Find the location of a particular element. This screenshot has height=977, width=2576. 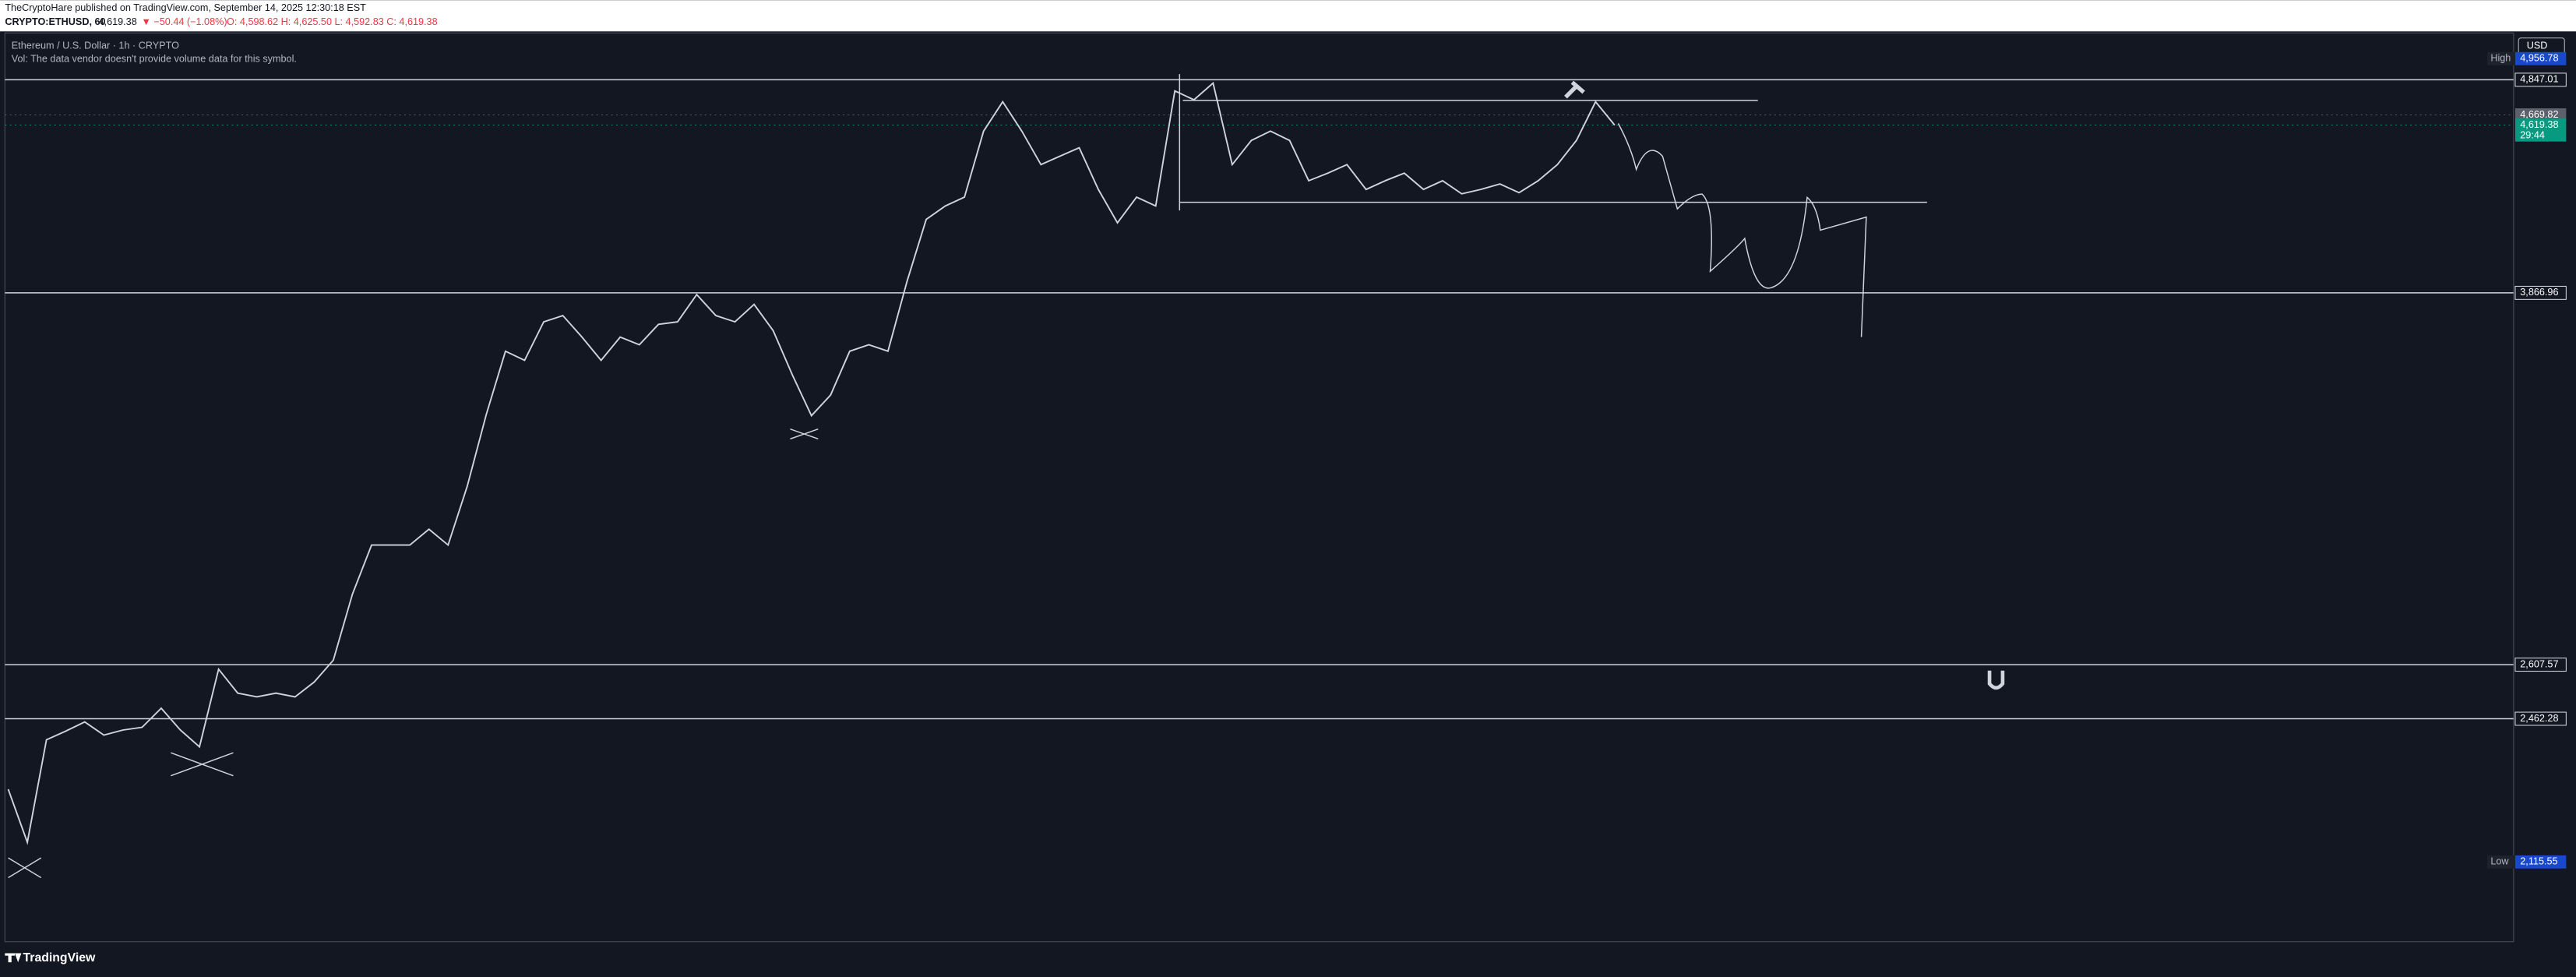

low-label: 2,115.55 is located at coordinates (2538, 861).